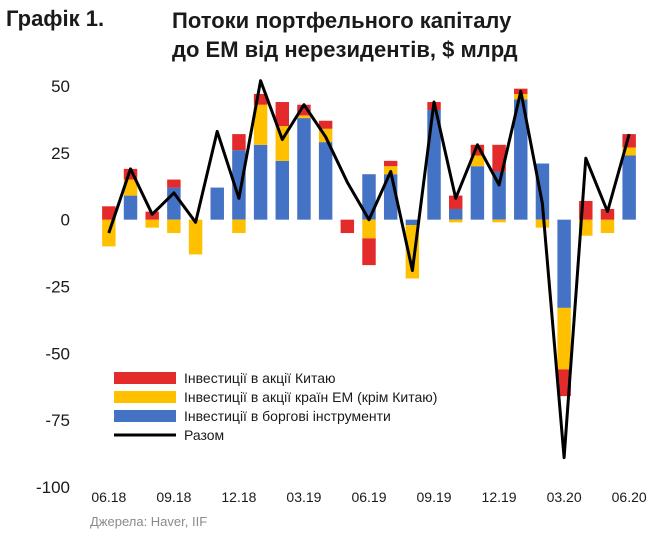 The width and height of the screenshot is (650, 541). Describe the element at coordinates (260, 378) in the screenshot. I see `legend-label: Інвестиції в акції Китаю` at that location.